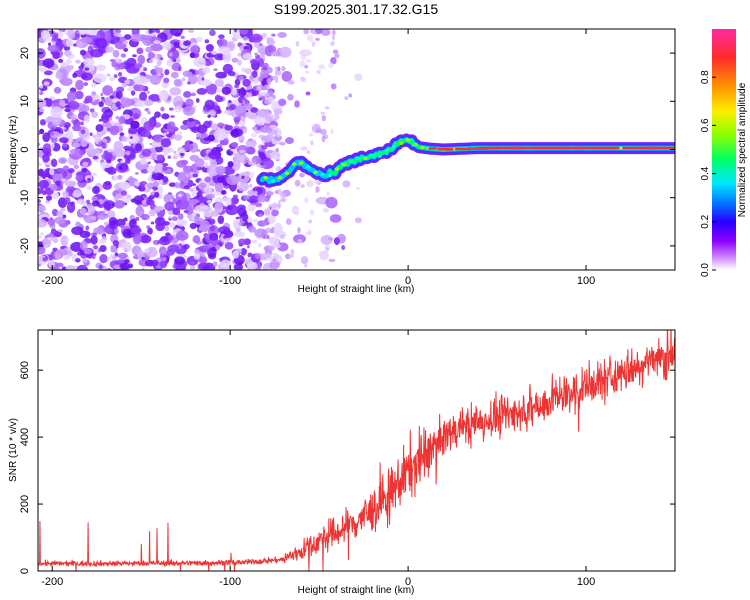  I want to click on snr-y-label: SNR (10 * v/v), so click(13, 450).